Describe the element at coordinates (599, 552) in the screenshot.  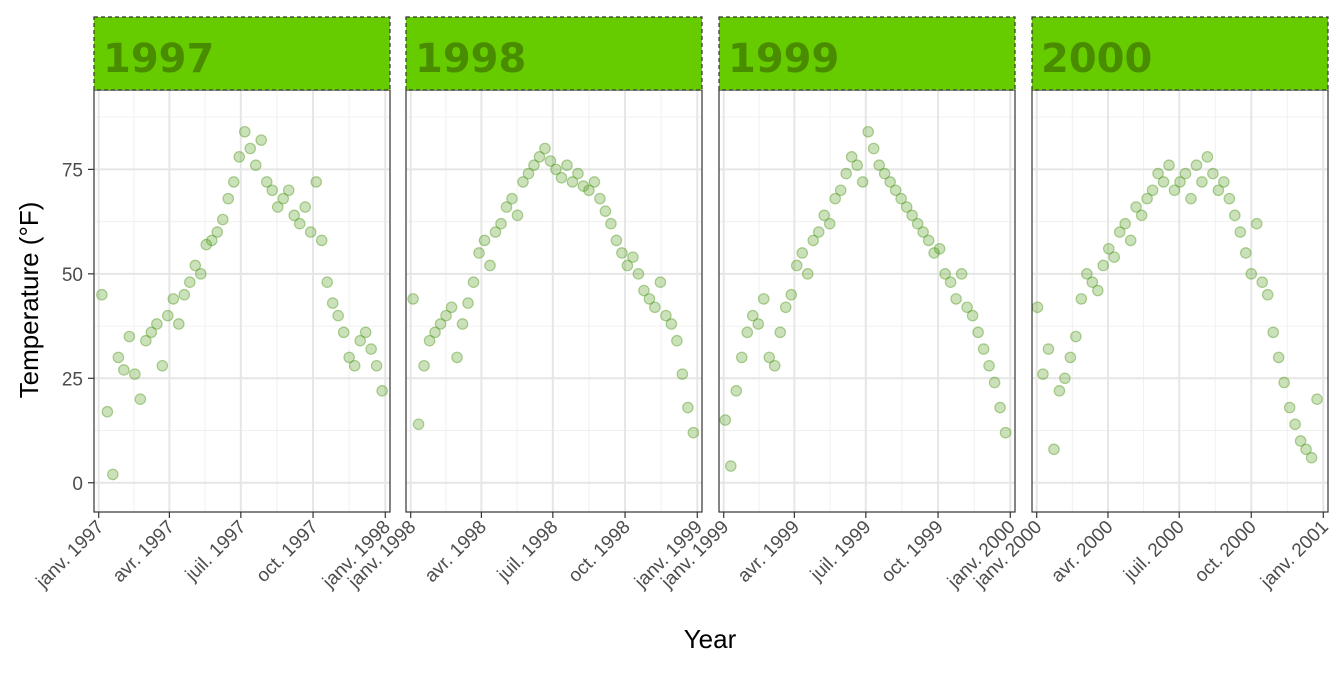
I see `x-tick-label: oct. 1998` at that location.